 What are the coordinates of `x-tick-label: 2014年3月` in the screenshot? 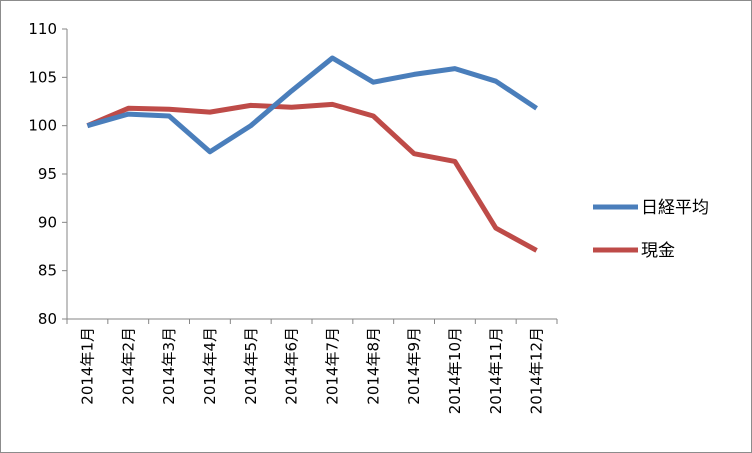 It's located at (169, 366).